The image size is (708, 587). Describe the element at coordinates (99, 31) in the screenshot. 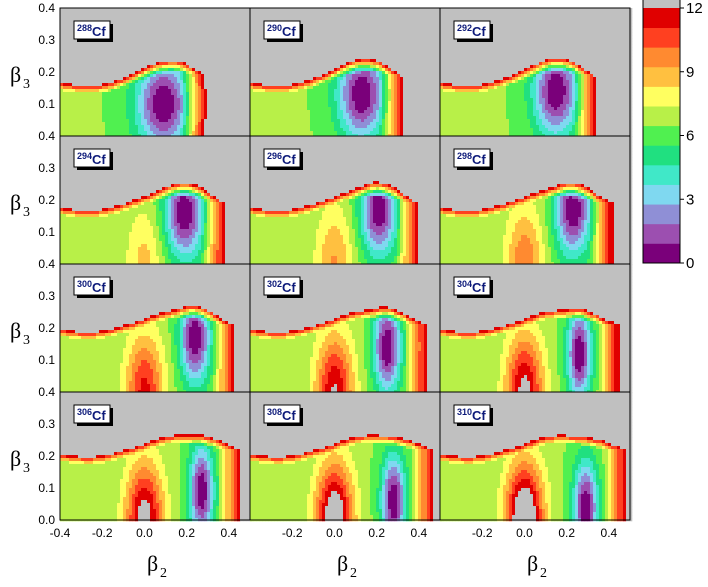

I see `nucleus-element: Cf` at that location.